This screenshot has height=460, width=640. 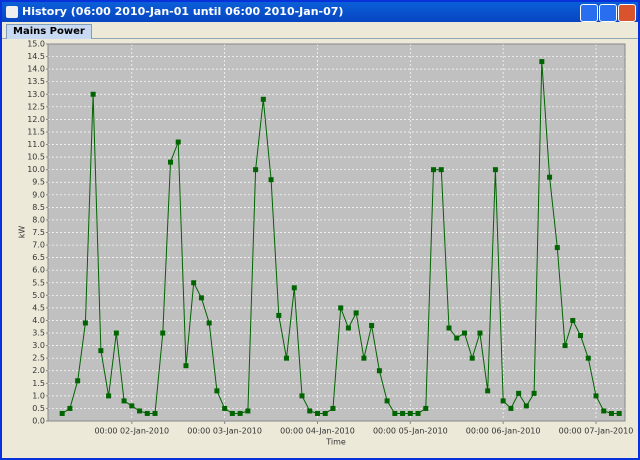 I want to click on y-tick-label: 12.0, so click(x=36, y=119).